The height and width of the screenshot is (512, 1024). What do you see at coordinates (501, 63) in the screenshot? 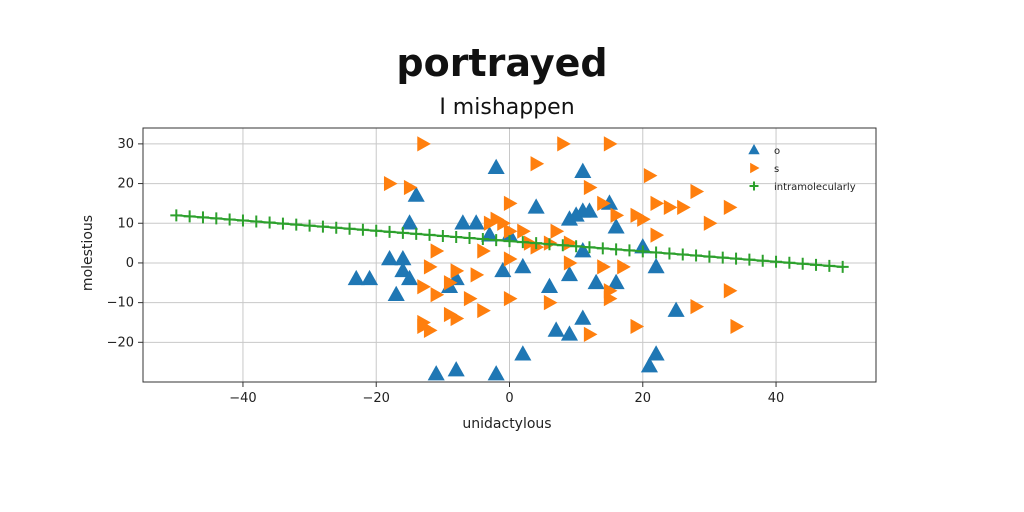
I see `figure-suptitle: portrayed` at bounding box center [501, 63].